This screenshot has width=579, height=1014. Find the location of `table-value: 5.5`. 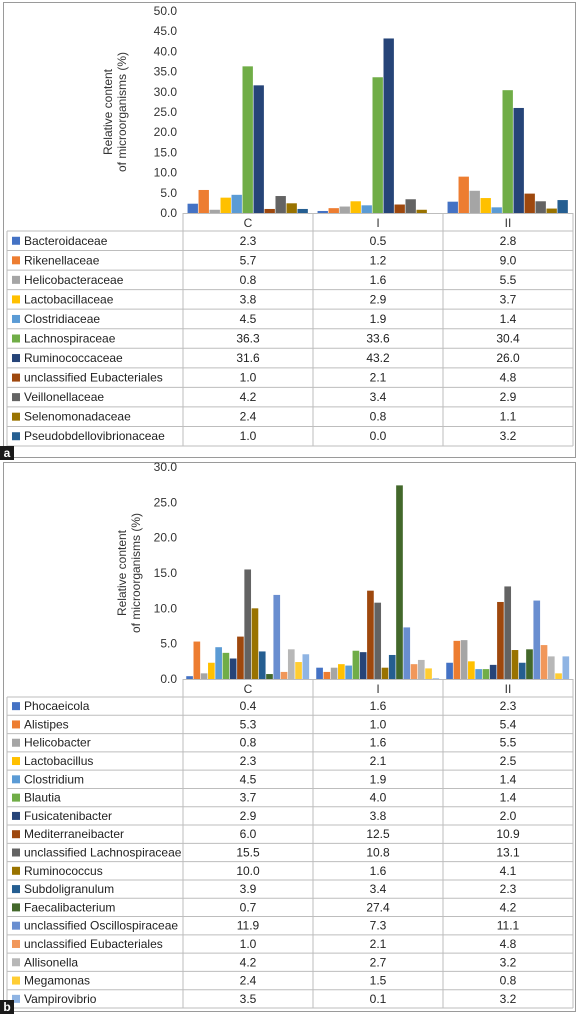

table-value: 5.5 is located at coordinates (508, 280).